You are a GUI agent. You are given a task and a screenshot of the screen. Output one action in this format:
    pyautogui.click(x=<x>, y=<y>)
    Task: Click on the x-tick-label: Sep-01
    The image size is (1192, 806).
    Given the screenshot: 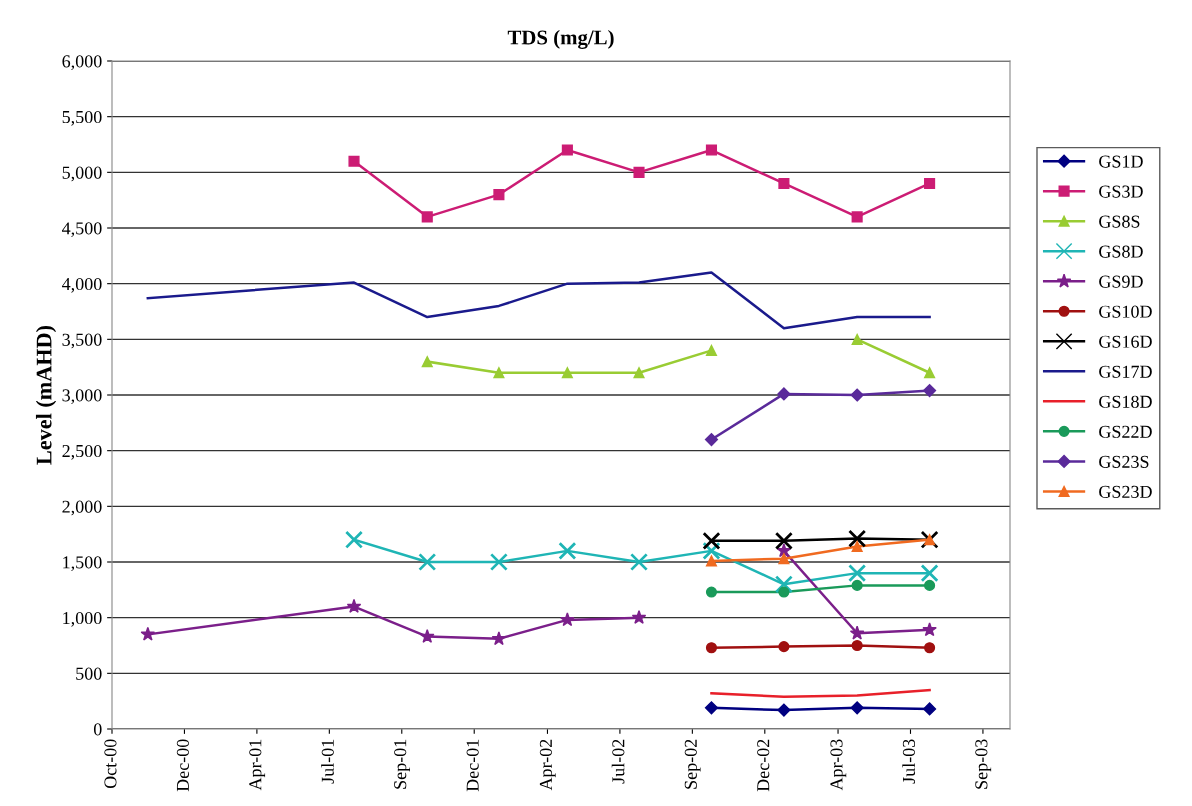 What is the action you would take?
    pyautogui.click(x=402, y=764)
    